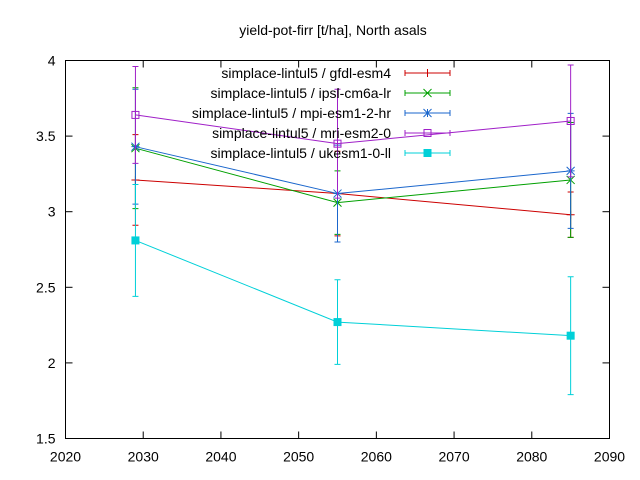 This screenshot has width=640, height=480. I want to click on y-tick-label: 3, so click(52, 212).